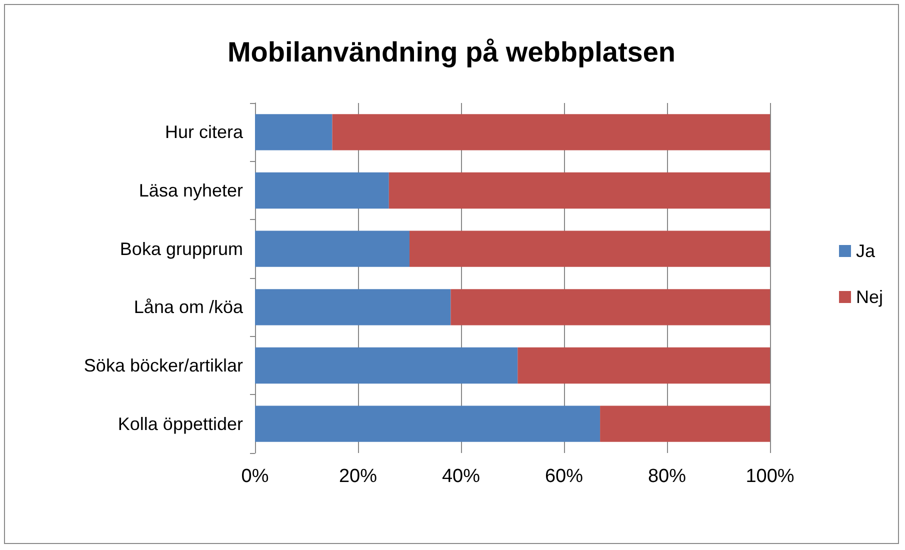 This screenshot has width=905, height=550. Describe the element at coordinates (866, 251) in the screenshot. I see `legend-label: Ja` at that location.